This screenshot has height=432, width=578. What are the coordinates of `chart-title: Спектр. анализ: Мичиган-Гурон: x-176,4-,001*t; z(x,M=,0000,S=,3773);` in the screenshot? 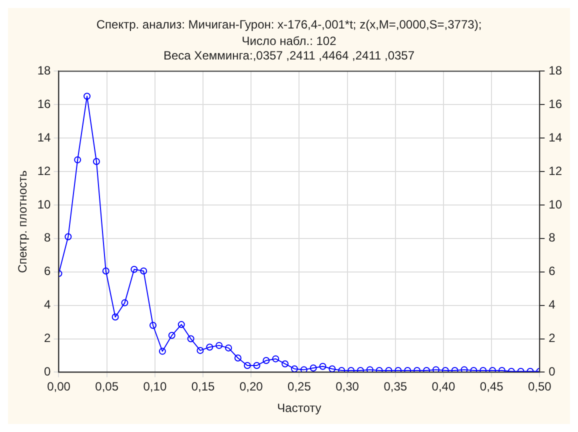 It's located at (289, 25).